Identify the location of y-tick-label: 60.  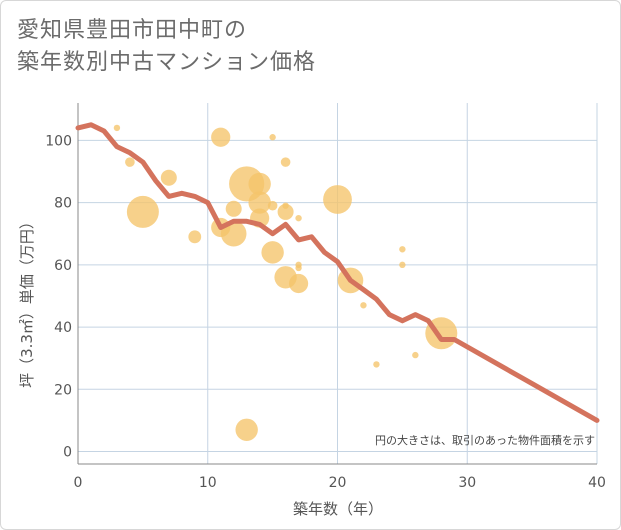
(63, 266).